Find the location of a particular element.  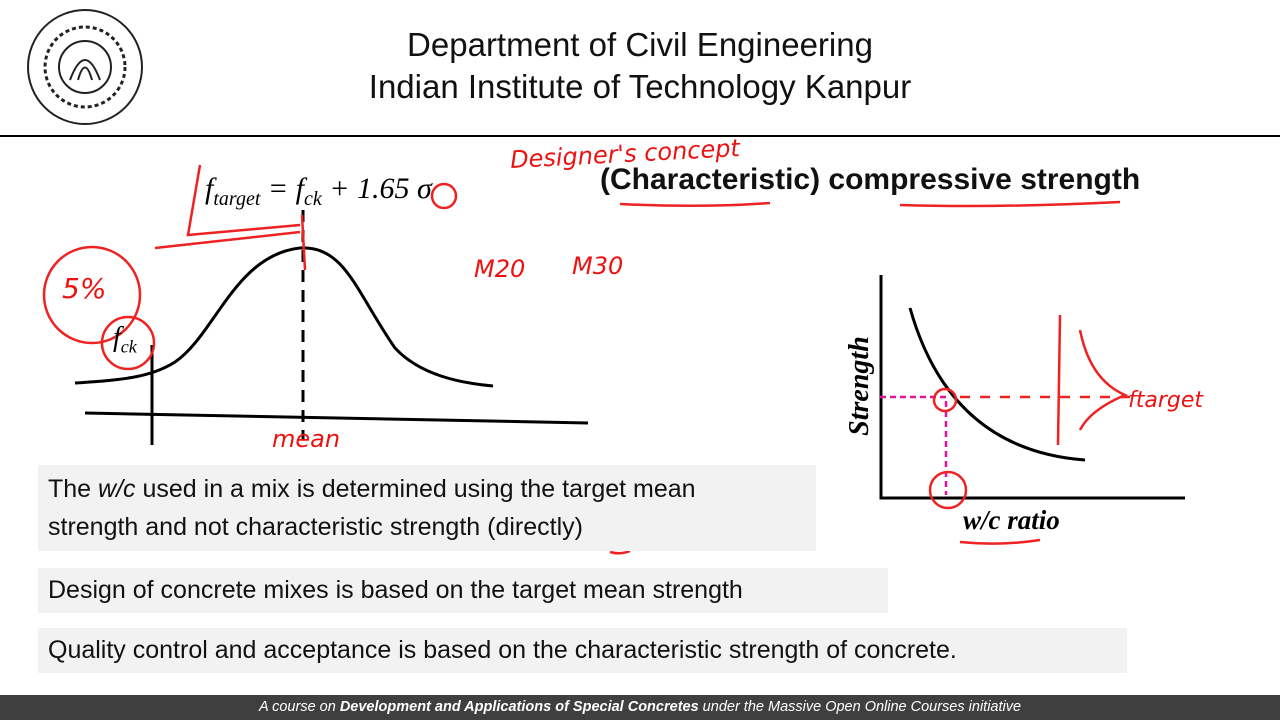

label-sub: ck is located at coordinates (128, 346).